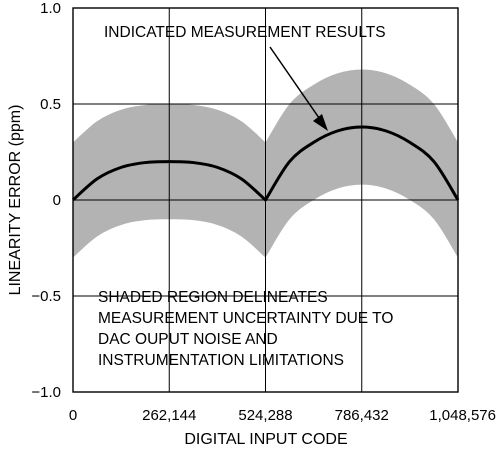  What do you see at coordinates (73, 415) in the screenshot?
I see `x-tick-label: 0` at bounding box center [73, 415].